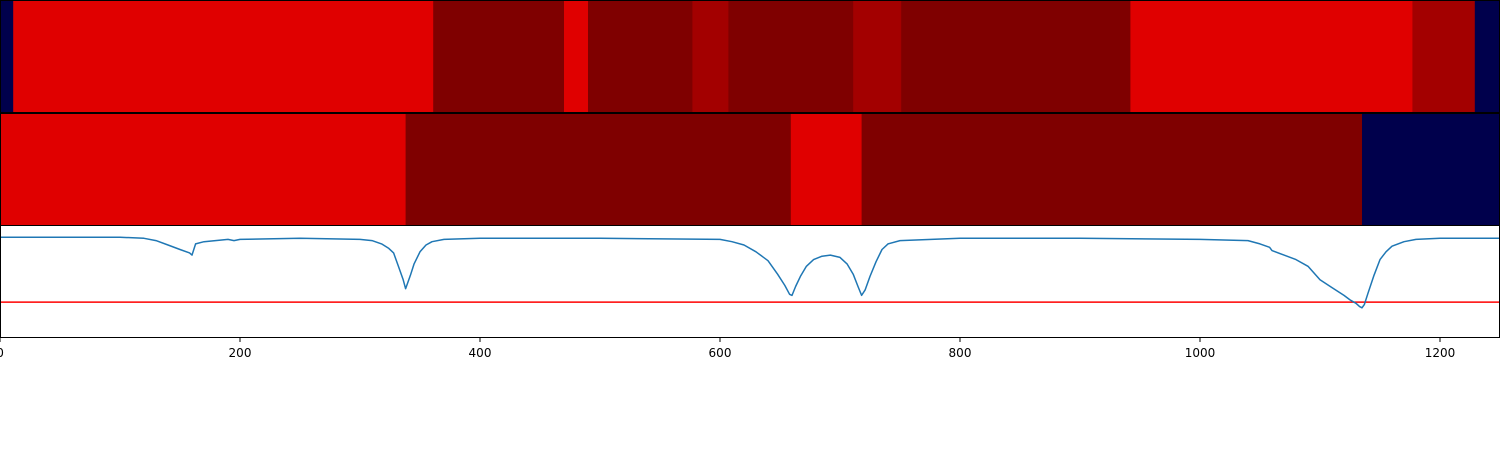 Image resolution: width=1500 pixels, height=450 pixels. Describe the element at coordinates (240, 353) in the screenshot. I see `x-tick-label-200: 200` at that location.